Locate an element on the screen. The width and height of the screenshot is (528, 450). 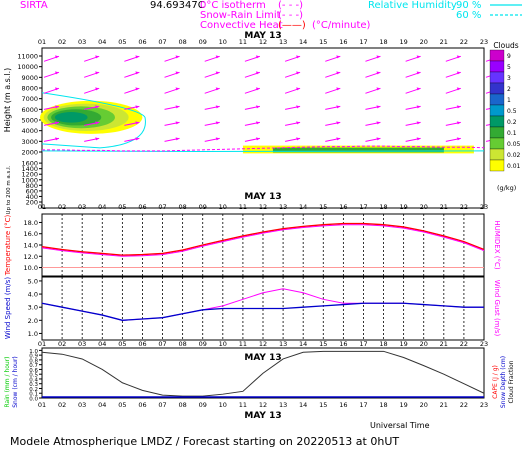
bottom-hour-07: 07 is located at coordinates (162, 405).